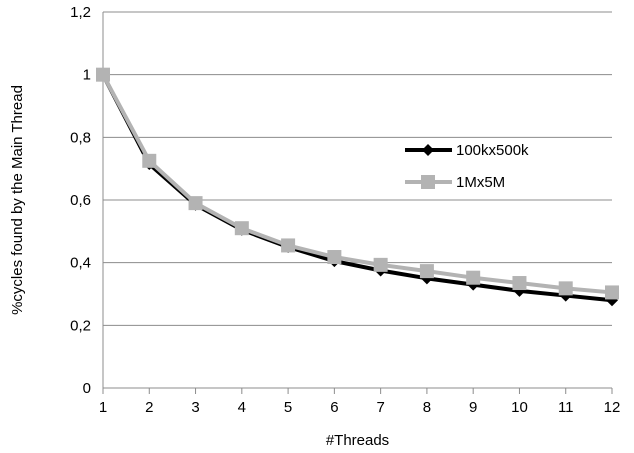 The image size is (634, 453). I want to click on x-tick-label: 1, so click(103, 407).